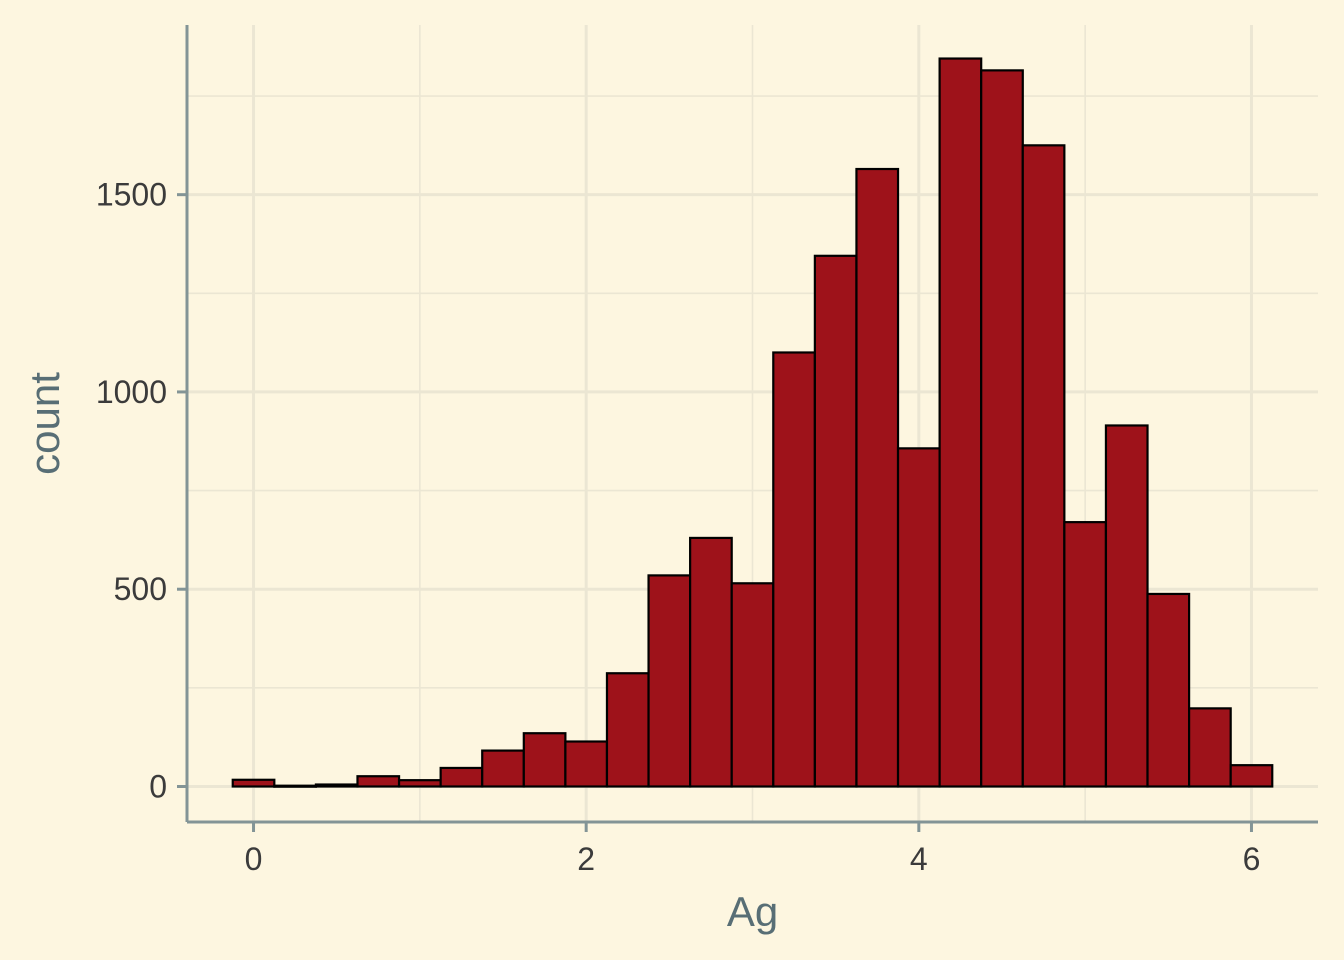 This screenshot has height=960, width=1344. Describe the element at coordinates (158, 786) in the screenshot. I see `y-tick-label: 0` at that location.